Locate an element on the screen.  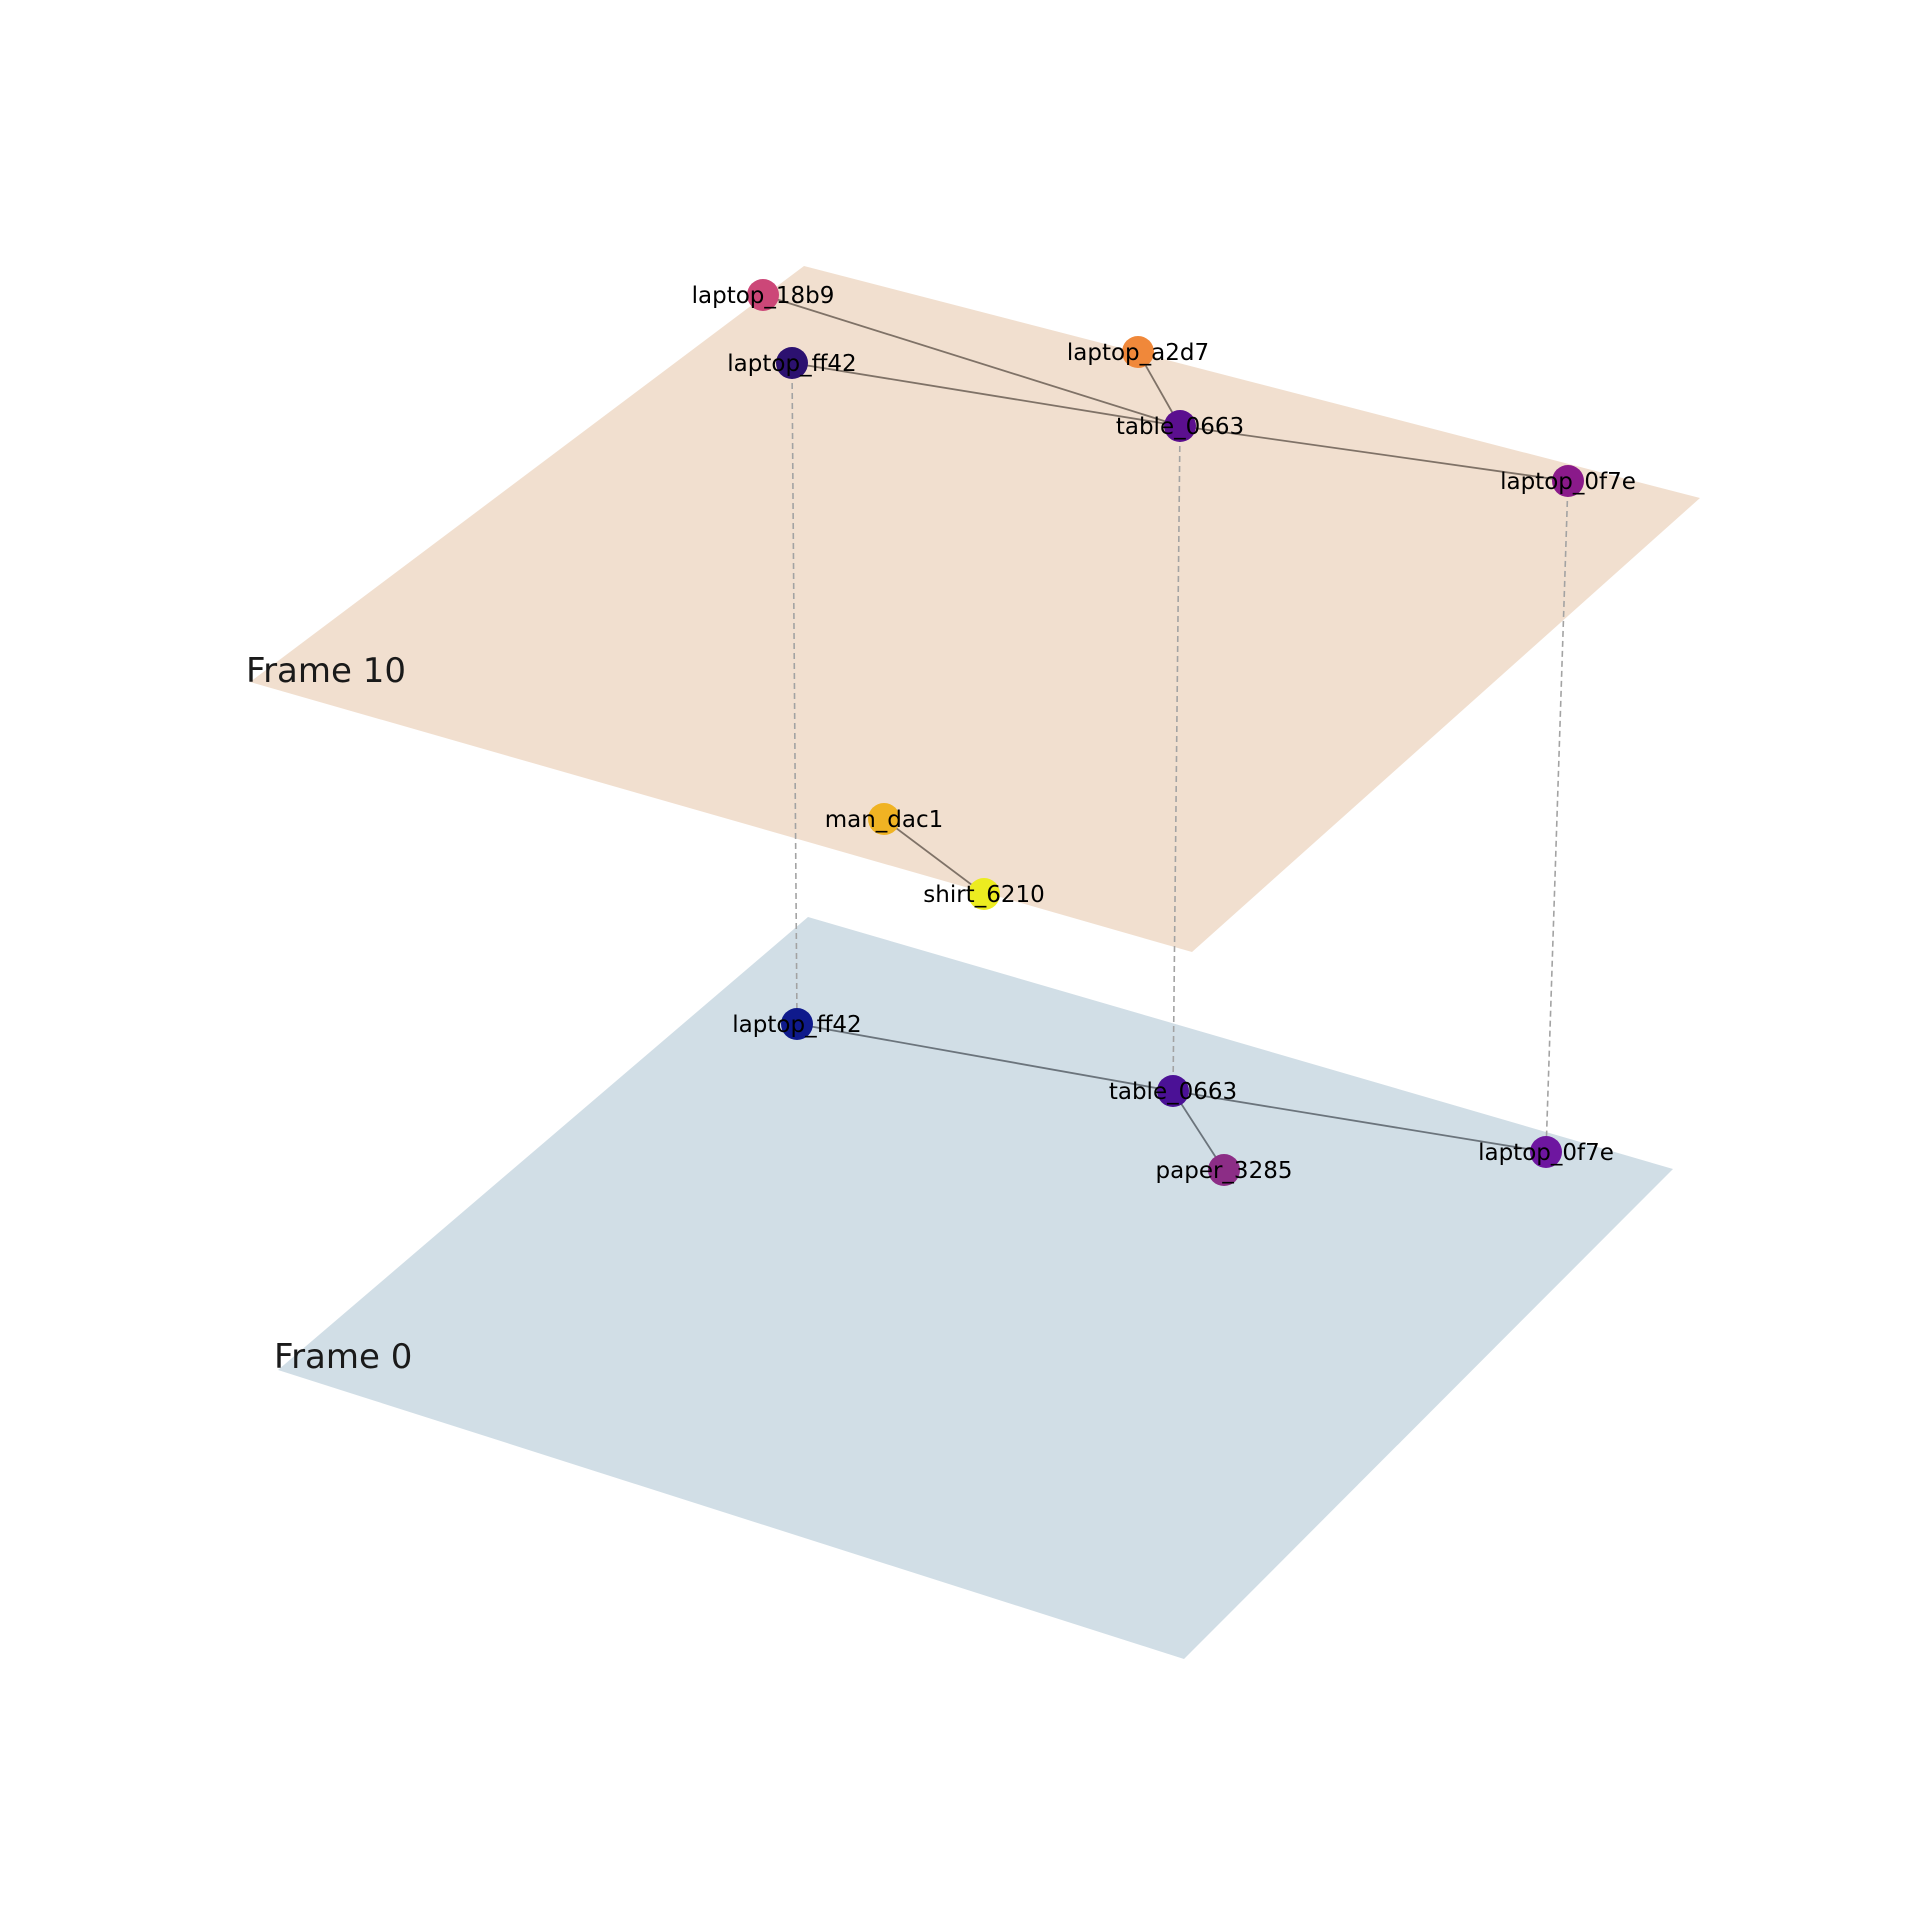
node-label: paper_3285 is located at coordinates (1224, 1171).